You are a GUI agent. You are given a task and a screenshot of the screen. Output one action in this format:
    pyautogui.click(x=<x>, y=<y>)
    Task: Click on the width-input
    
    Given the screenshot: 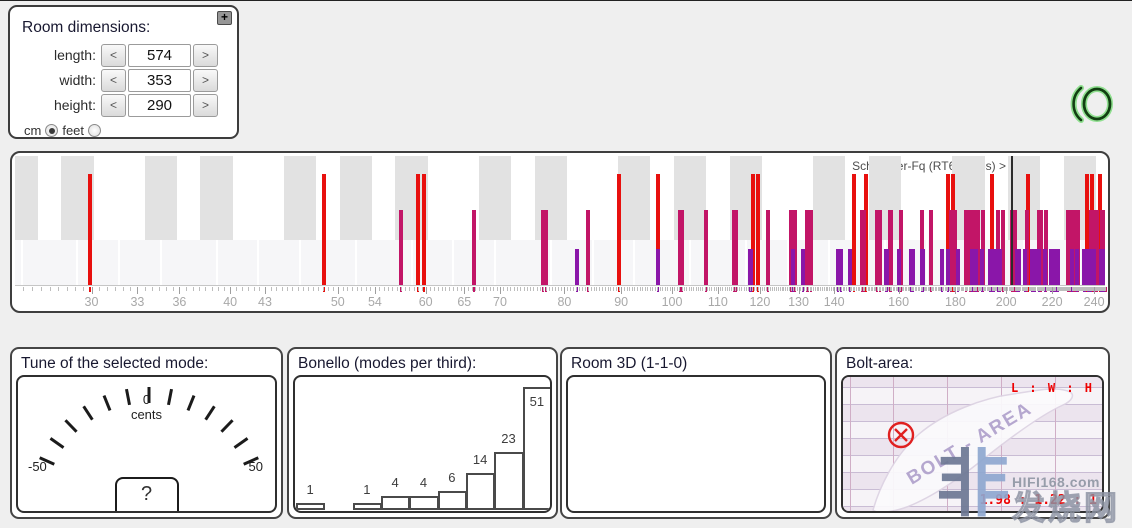 What is the action you would take?
    pyautogui.click(x=159, y=80)
    